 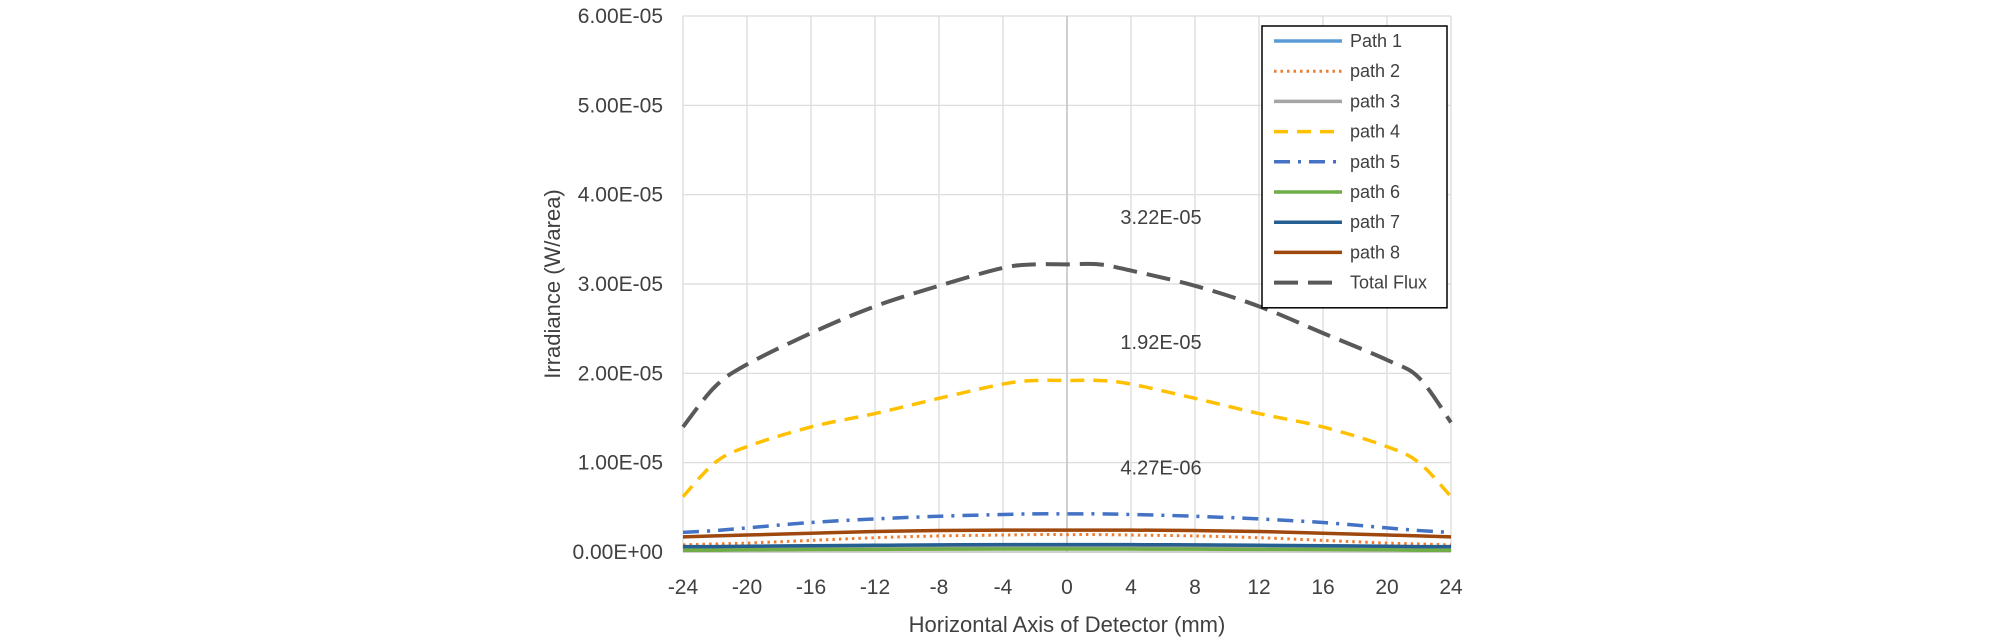 What do you see at coordinates (1375, 222) in the screenshot?
I see `legend-label-path-7: path 7` at bounding box center [1375, 222].